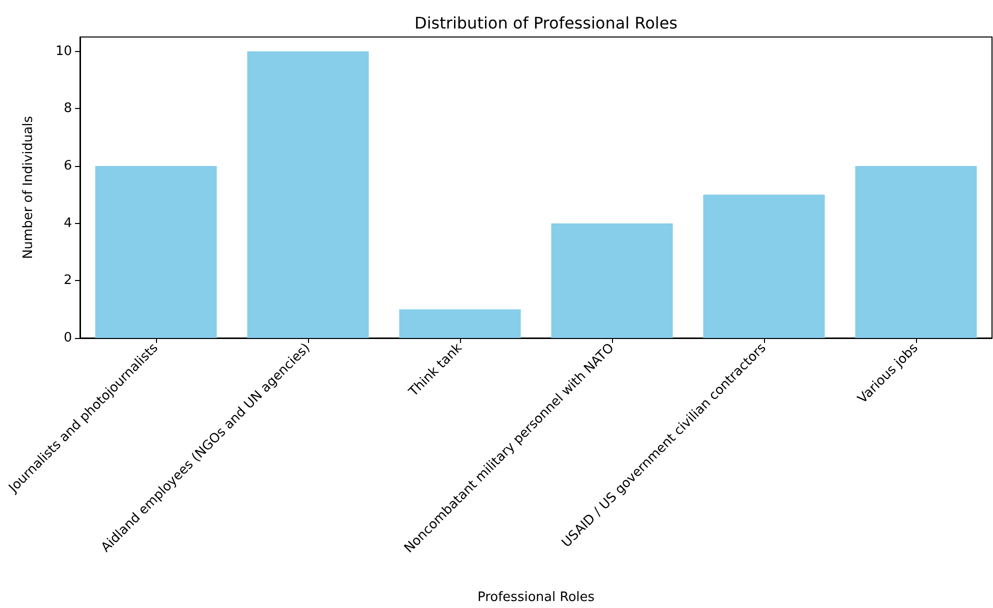 This screenshot has height=608, width=993. I want to click on y-tick-label: 2, so click(68, 280).